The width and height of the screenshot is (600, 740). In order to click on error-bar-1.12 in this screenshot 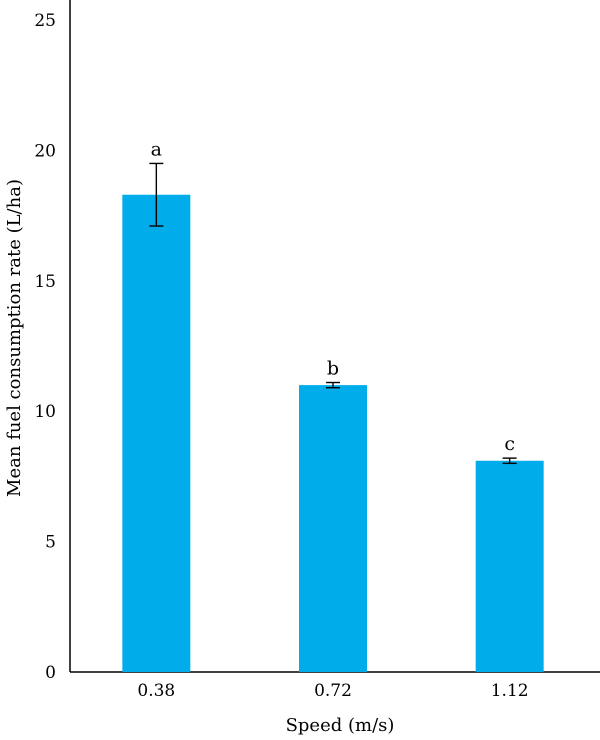, I will do `click(509, 461)`.